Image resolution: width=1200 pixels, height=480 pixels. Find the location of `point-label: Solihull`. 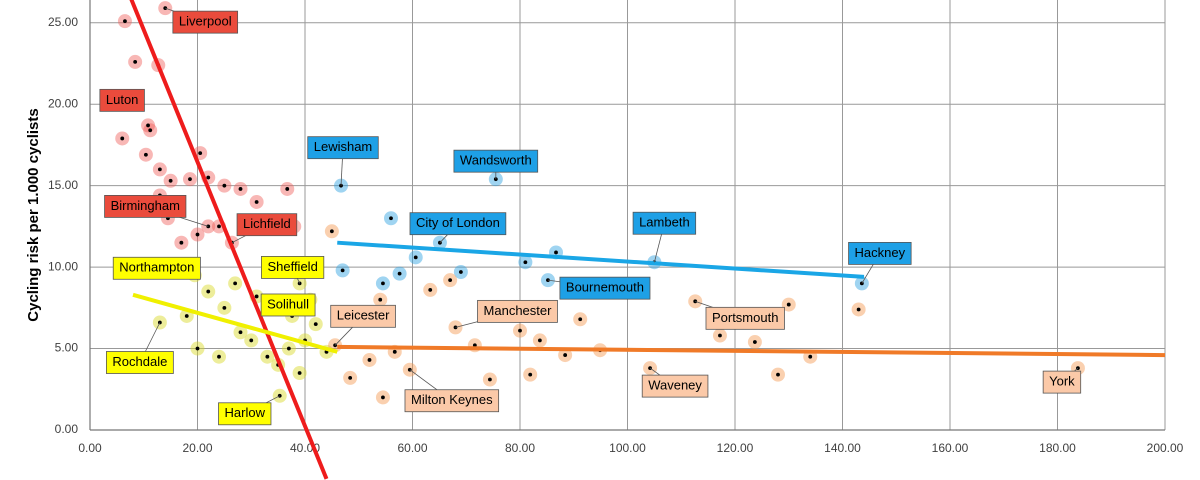

point-label: Solihull is located at coordinates (288, 305).